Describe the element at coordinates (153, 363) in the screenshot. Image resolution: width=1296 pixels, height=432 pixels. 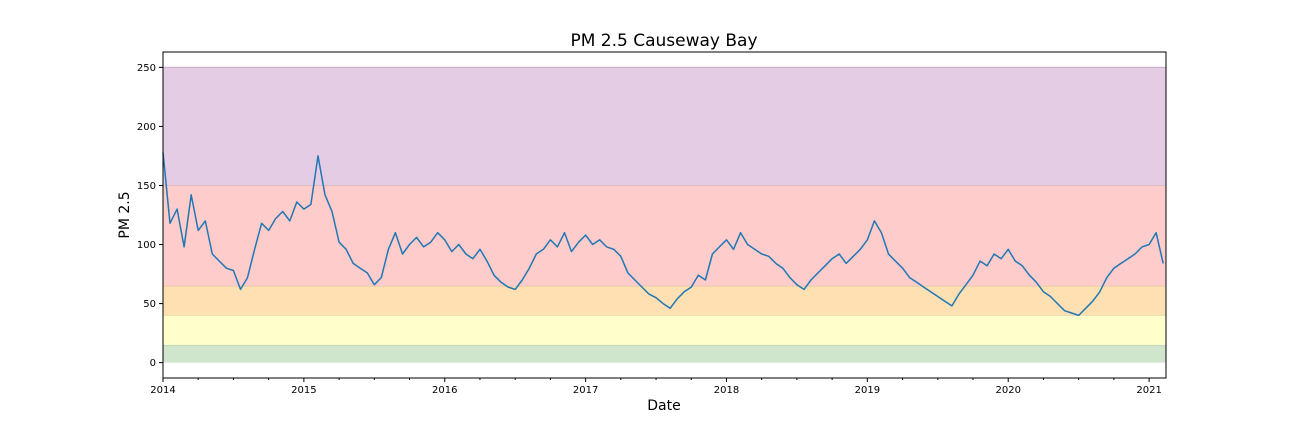
I see `y-tick-label-0: 0` at that location.